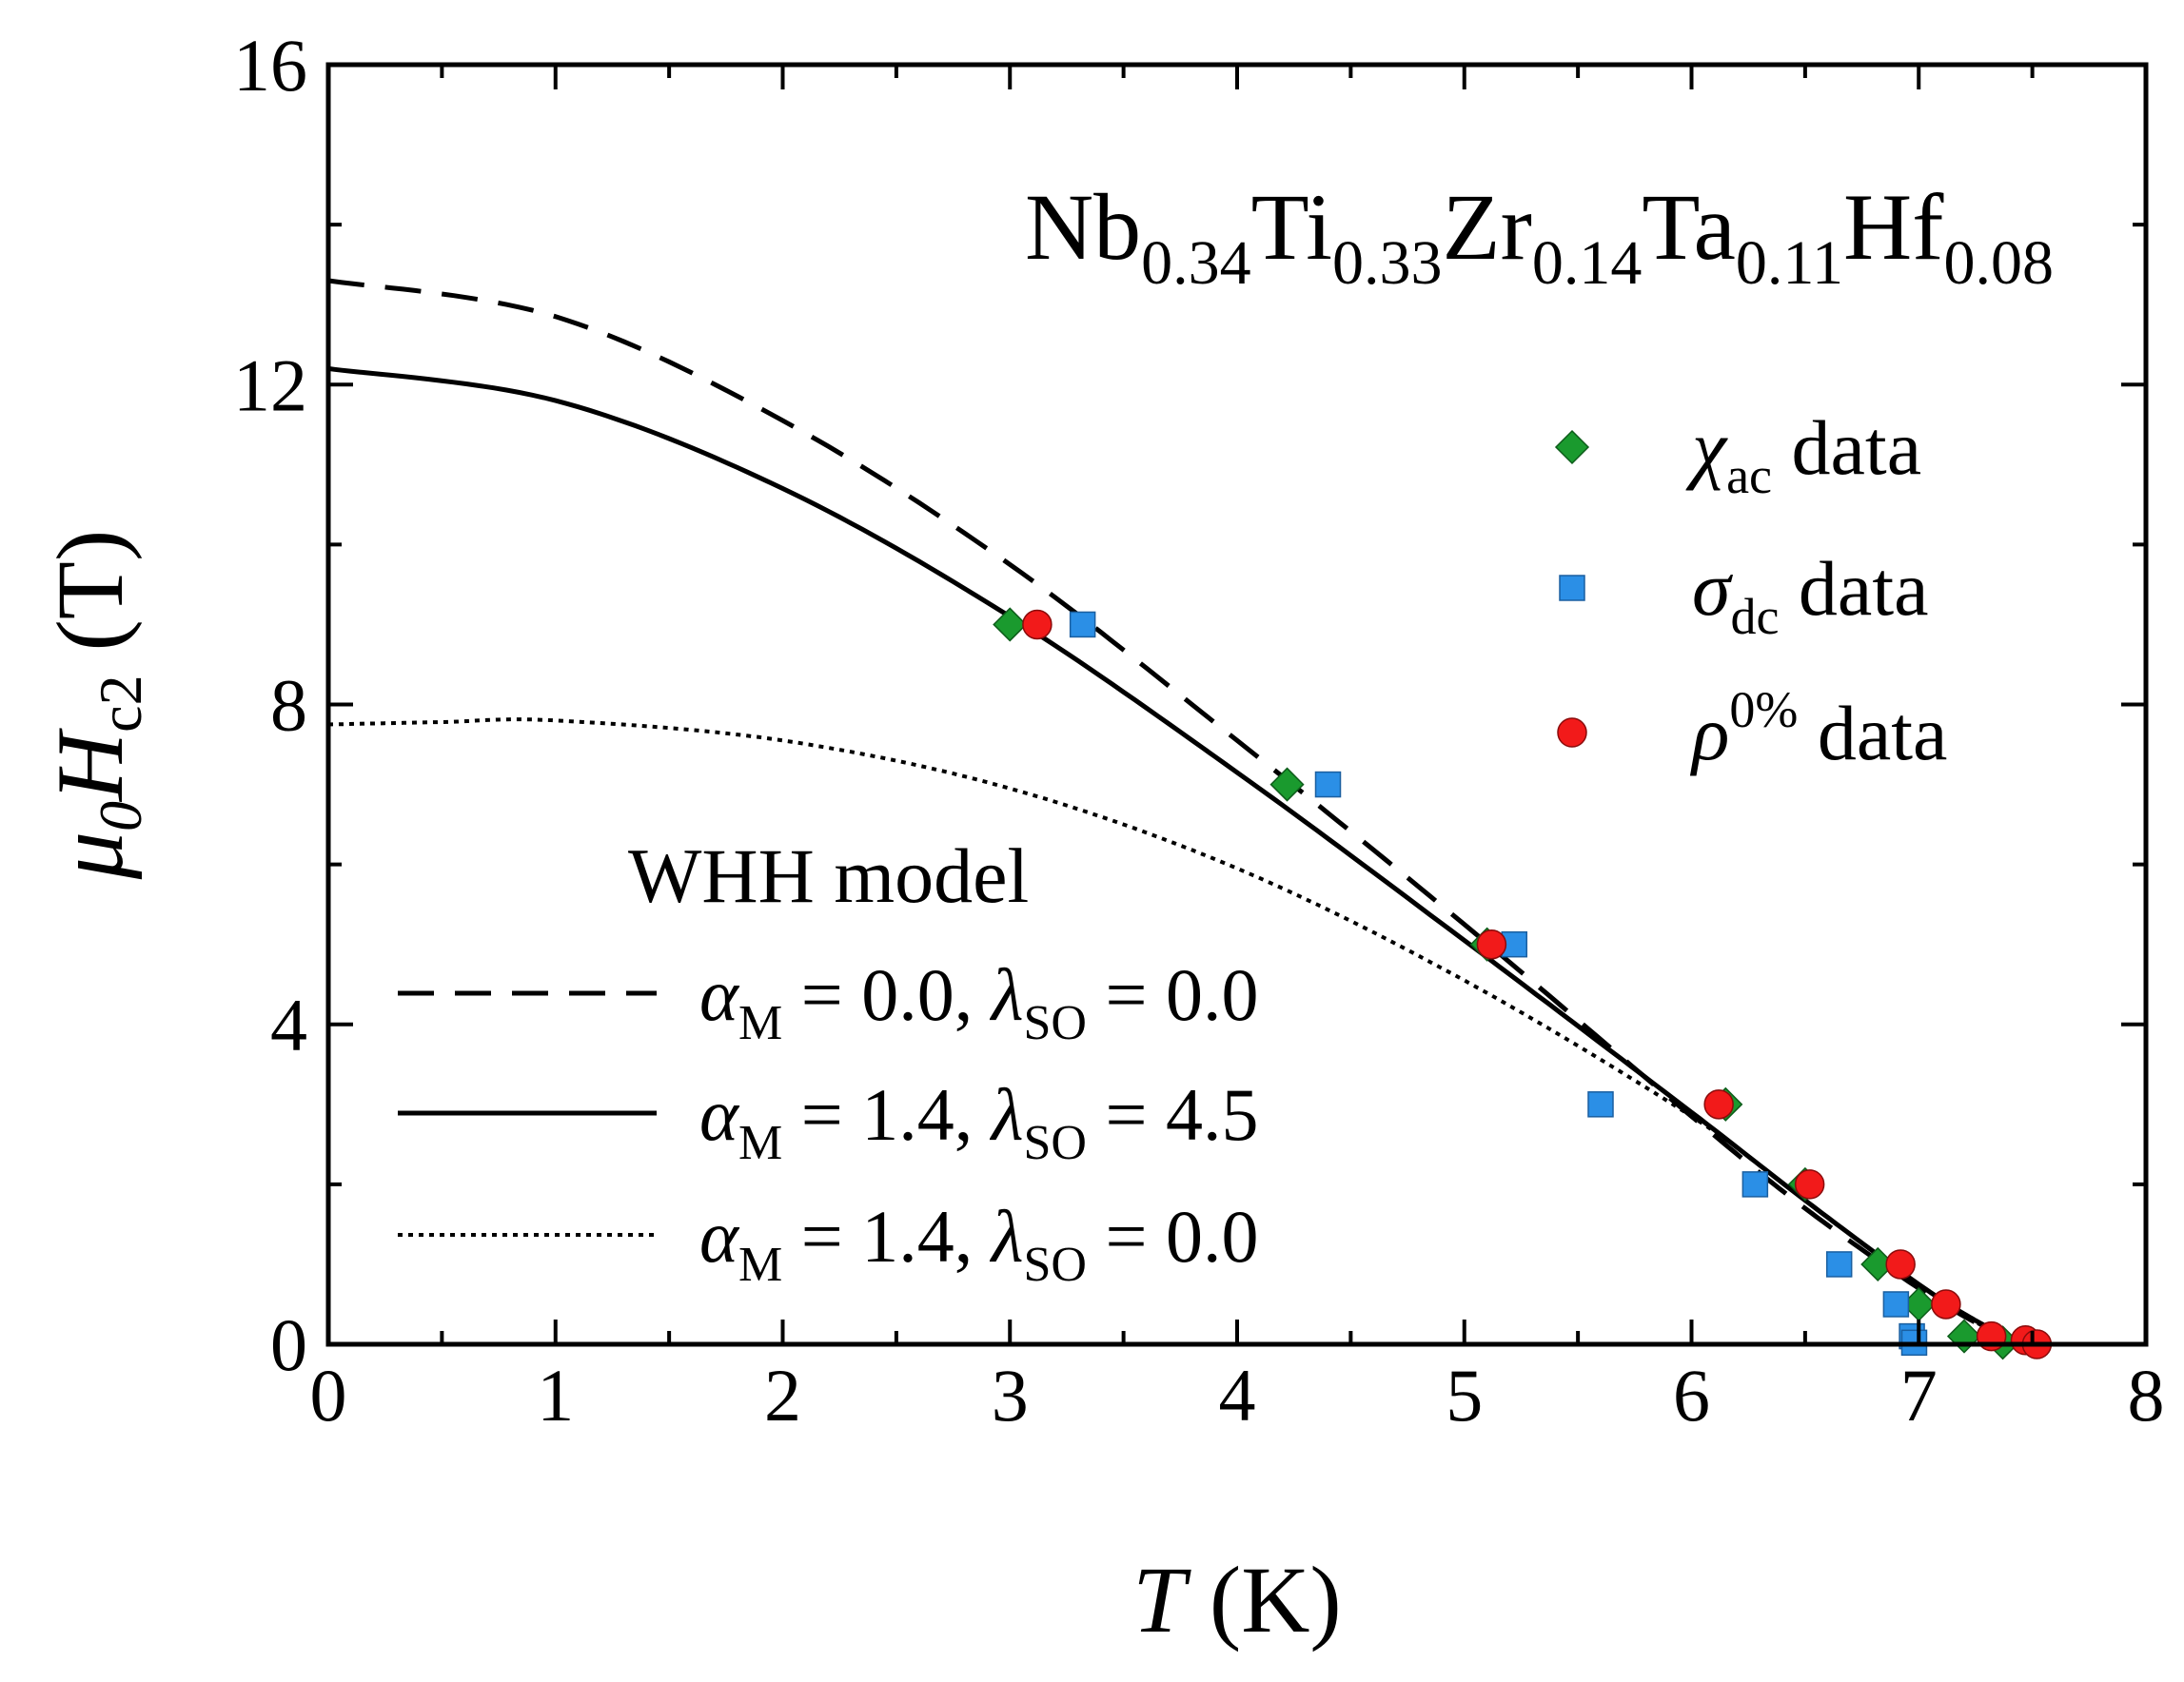  I want to click on formula-element: Ti, so click(1291, 227).